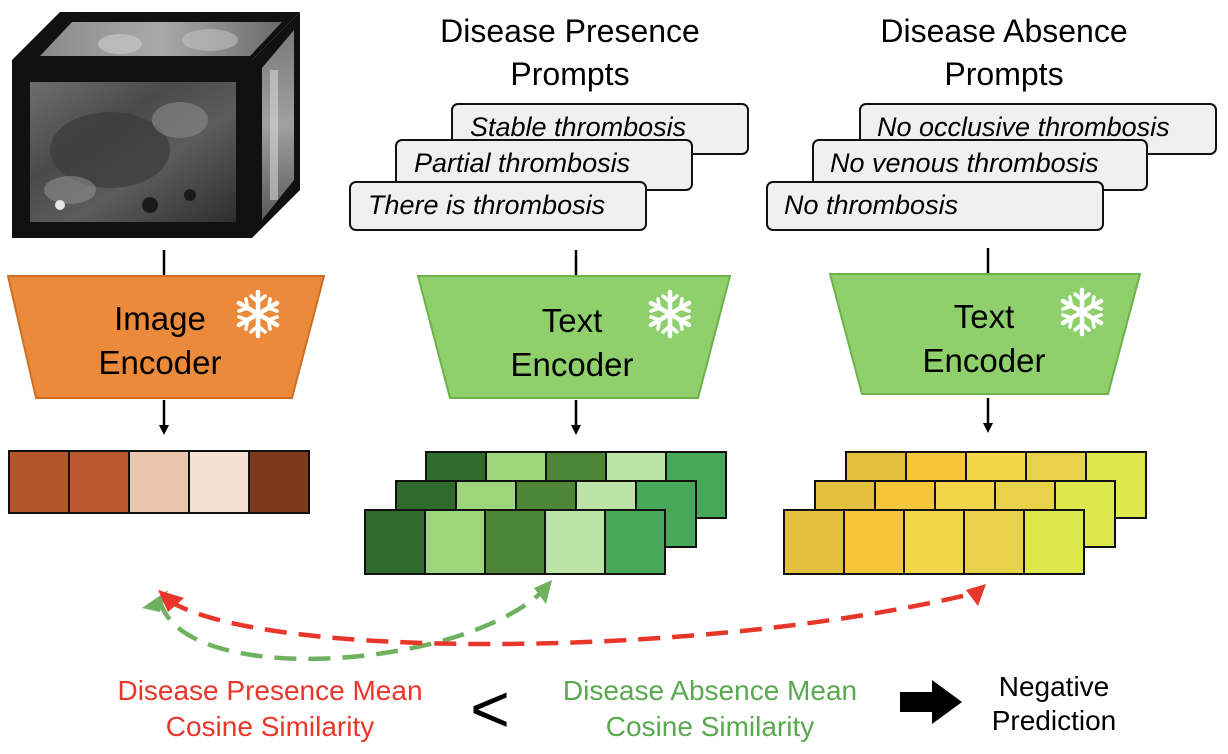 This screenshot has height=754, width=1228. What do you see at coordinates (160, 318) in the screenshot?
I see `image-encoder-label-line1: Image` at bounding box center [160, 318].